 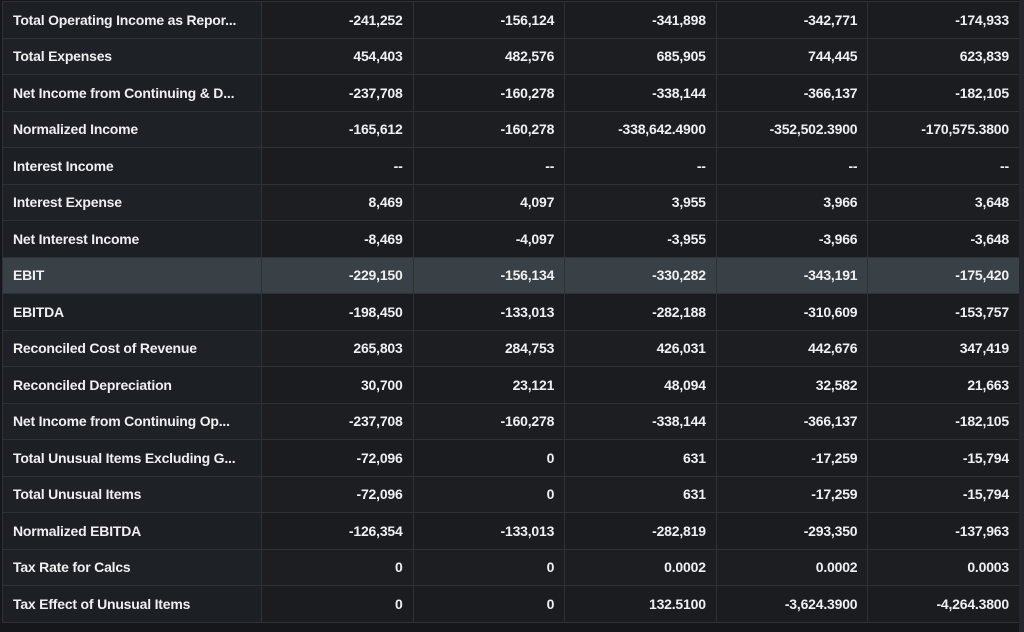 I want to click on cell-value: 454,403, so click(x=337, y=56).